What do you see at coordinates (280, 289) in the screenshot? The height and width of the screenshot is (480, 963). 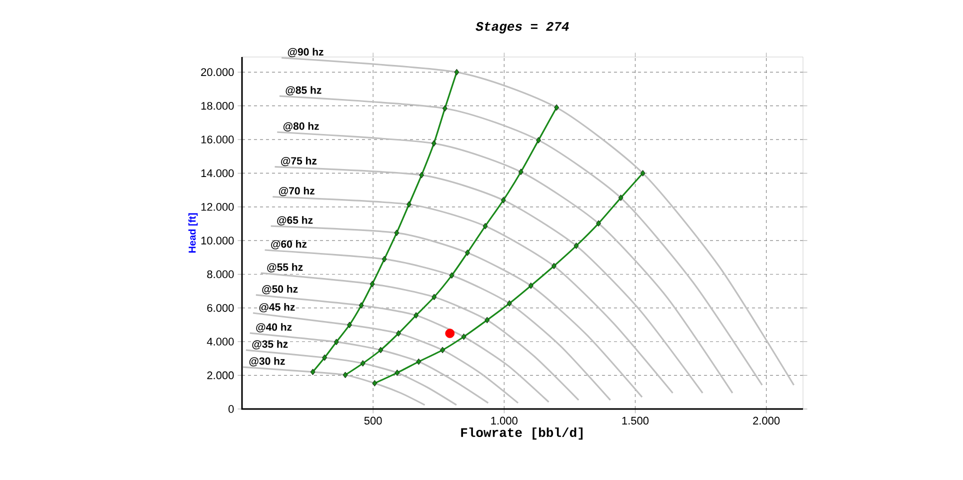 I see `series-label: @50 hz` at bounding box center [280, 289].